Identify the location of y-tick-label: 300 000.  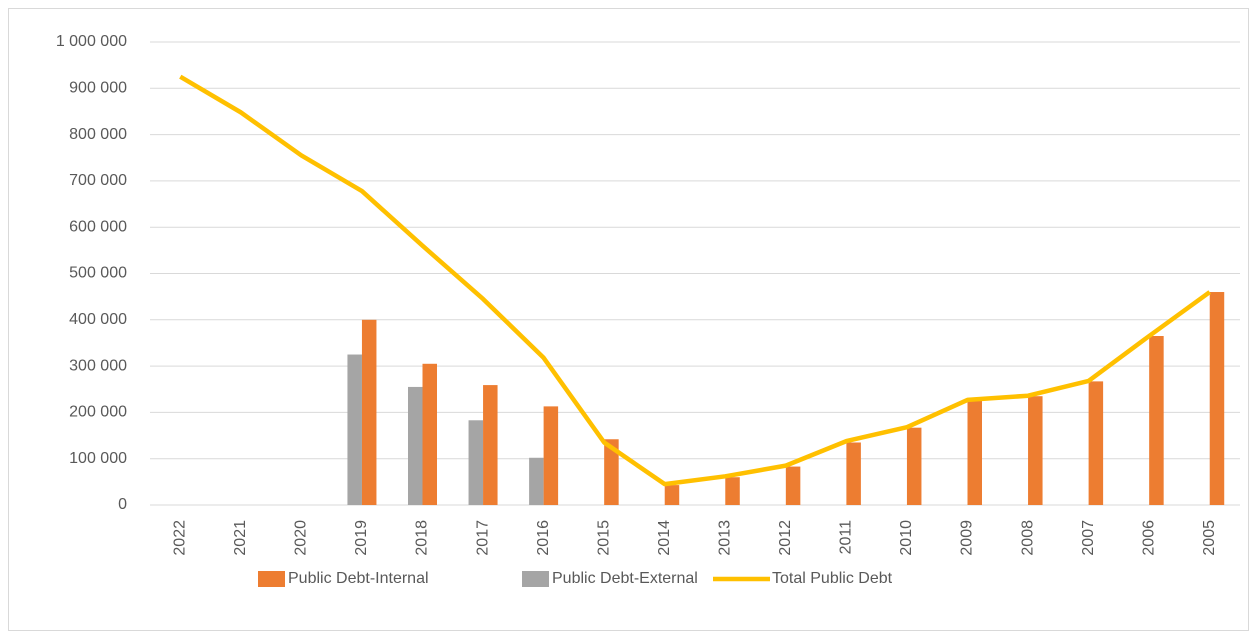
(98, 365).